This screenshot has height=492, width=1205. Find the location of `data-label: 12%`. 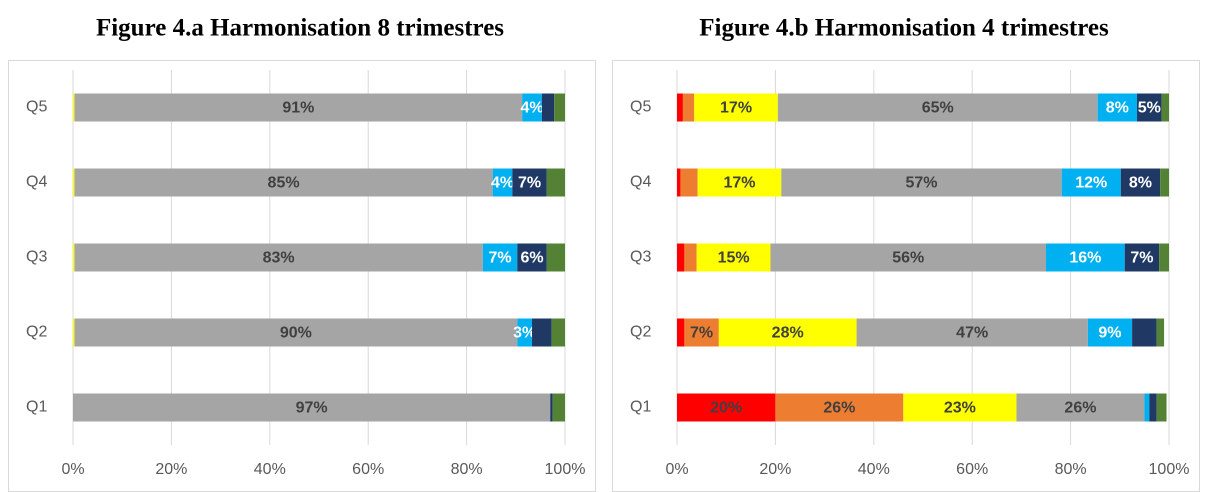

data-label: 12% is located at coordinates (1091, 183).